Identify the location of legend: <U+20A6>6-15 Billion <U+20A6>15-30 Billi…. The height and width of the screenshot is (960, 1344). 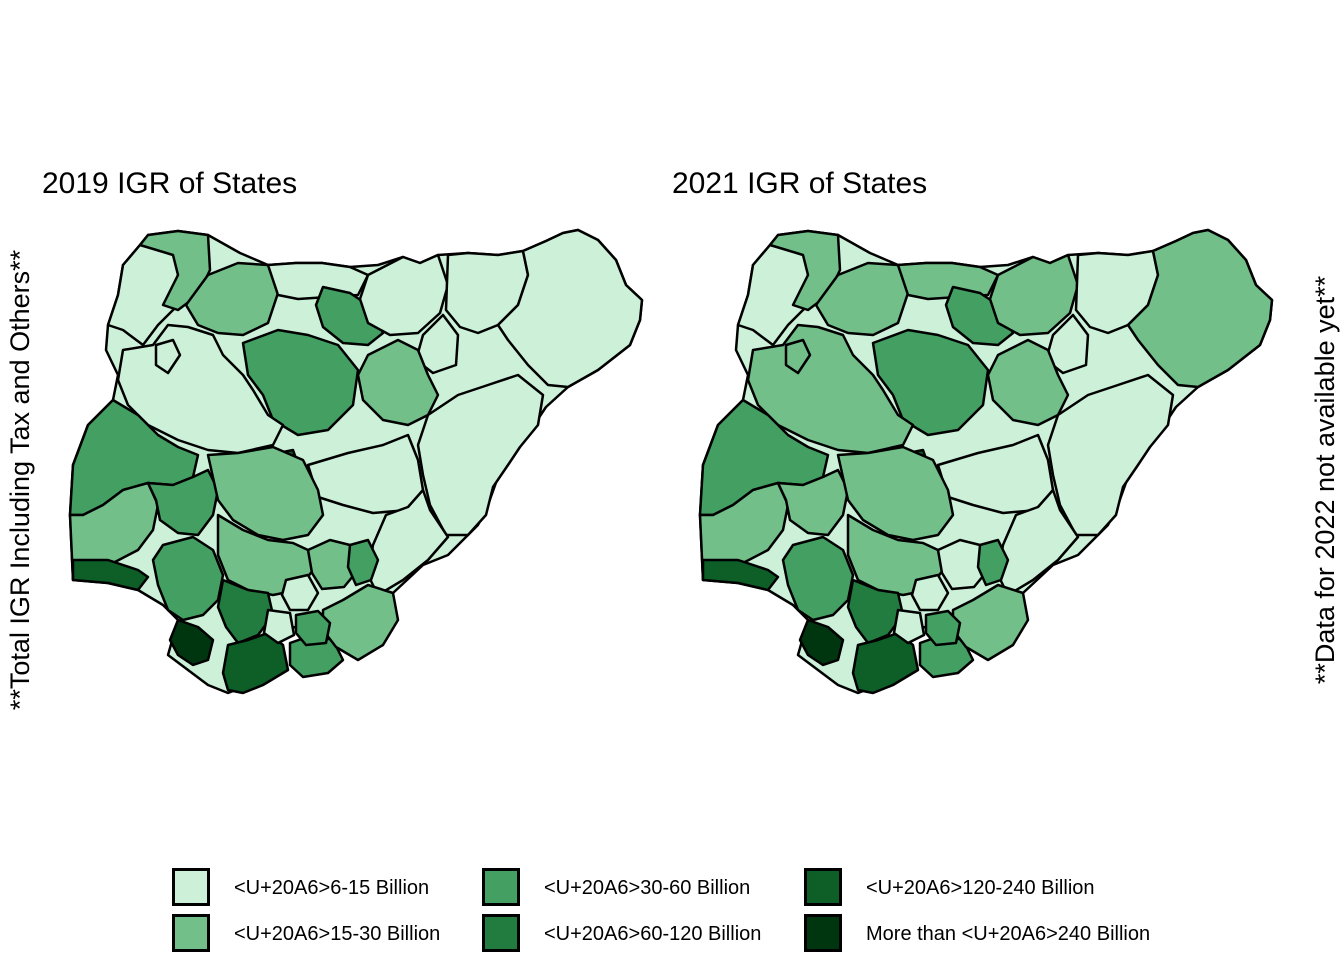
(682, 911).